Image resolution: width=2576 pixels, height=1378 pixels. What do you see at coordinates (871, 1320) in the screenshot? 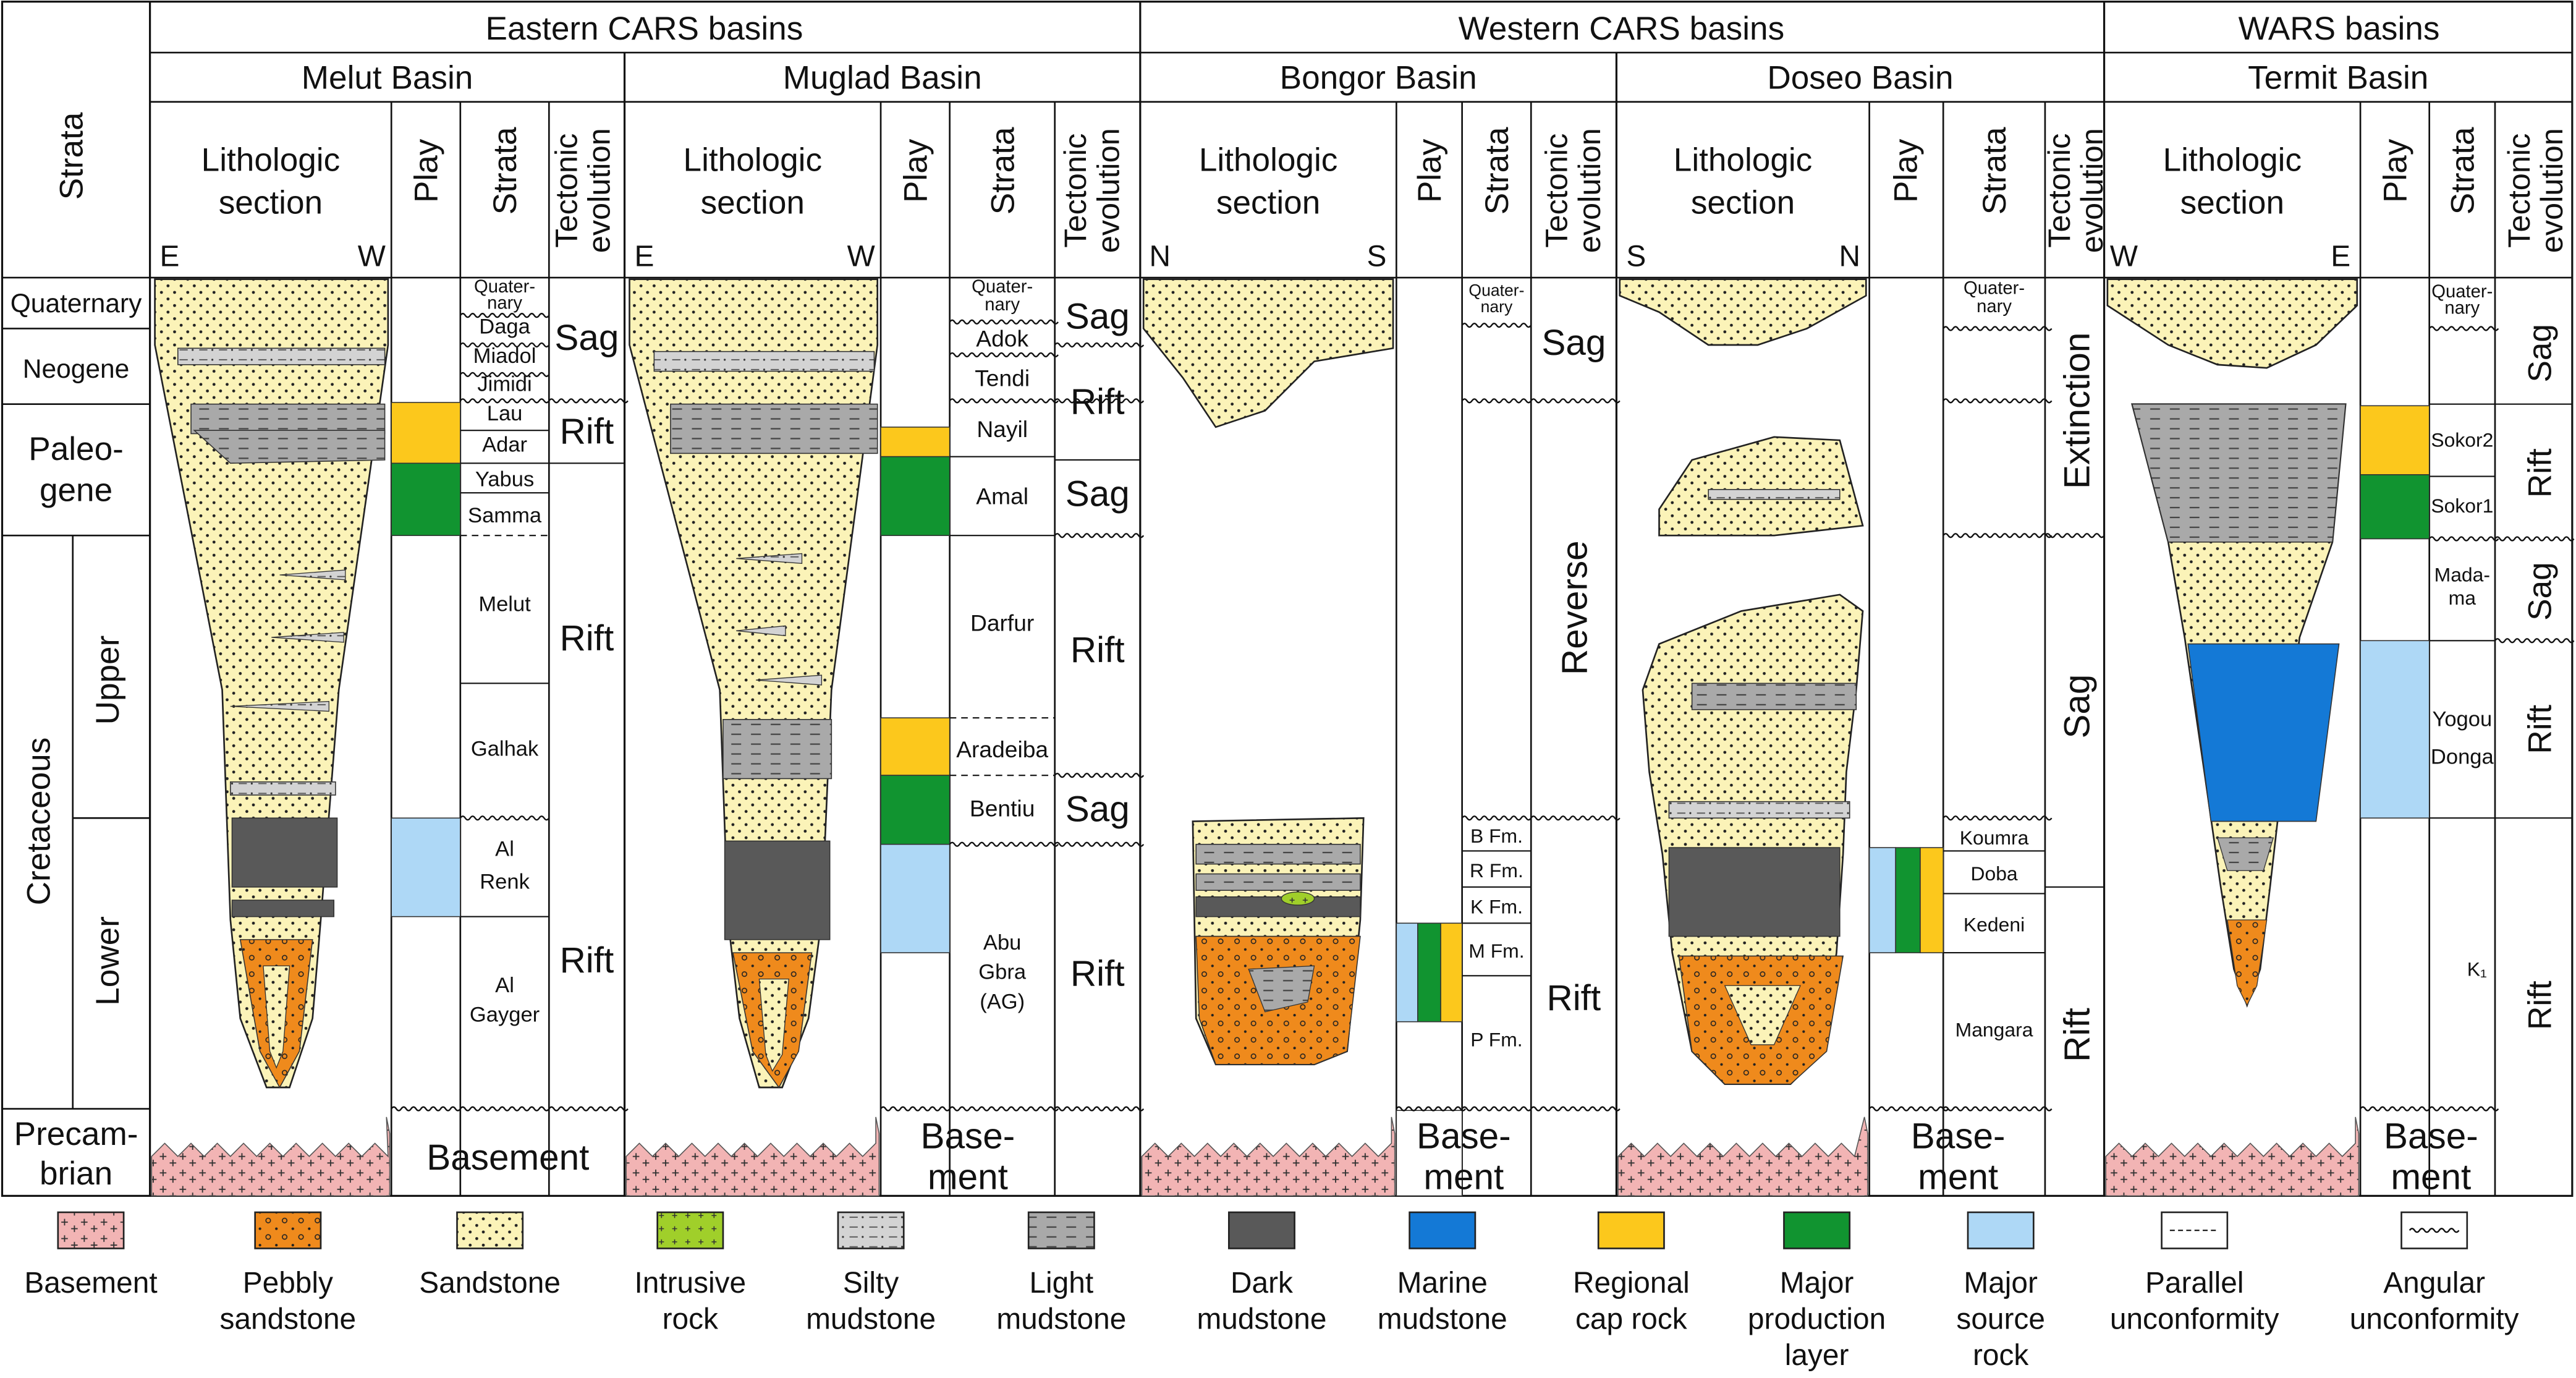
I see `legend-label: mudstone` at bounding box center [871, 1320].